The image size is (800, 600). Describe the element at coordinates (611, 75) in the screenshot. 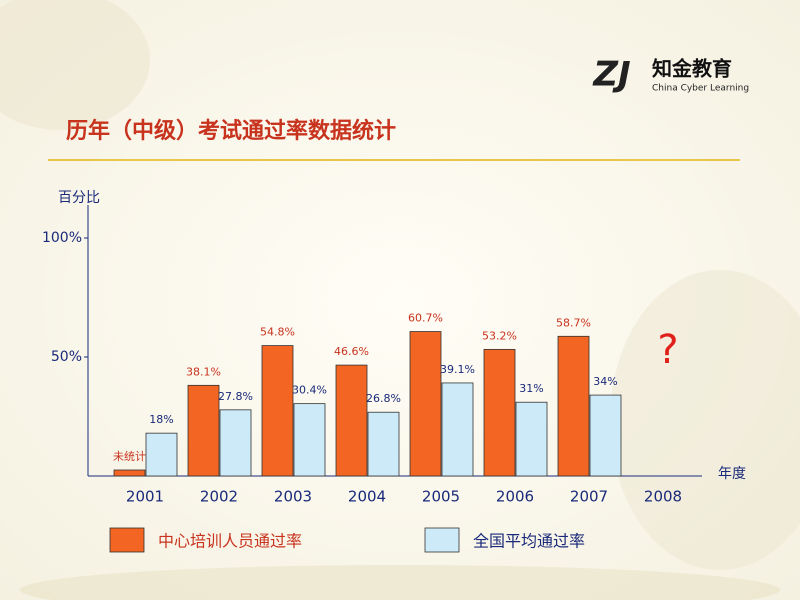

I see `logo-mark: ZJ` at that location.